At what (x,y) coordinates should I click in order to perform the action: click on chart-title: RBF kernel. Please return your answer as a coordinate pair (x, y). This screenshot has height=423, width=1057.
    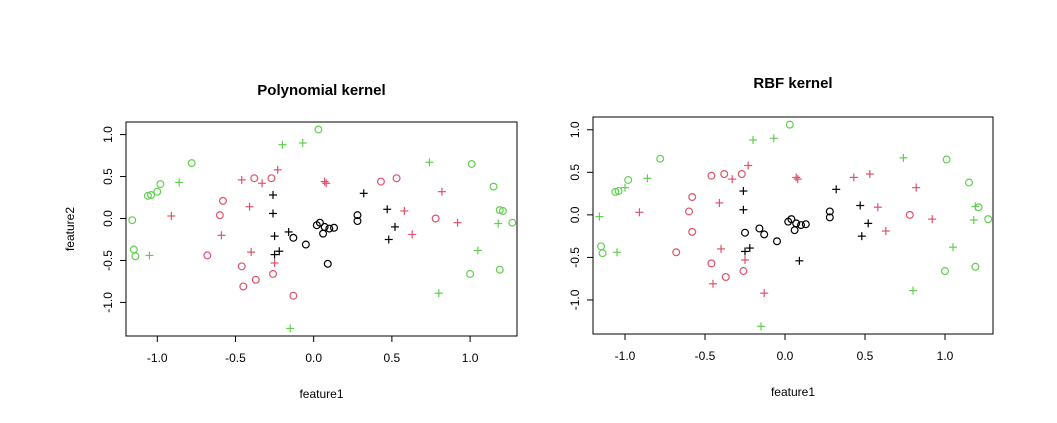
    Looking at the image, I should click on (792, 83).